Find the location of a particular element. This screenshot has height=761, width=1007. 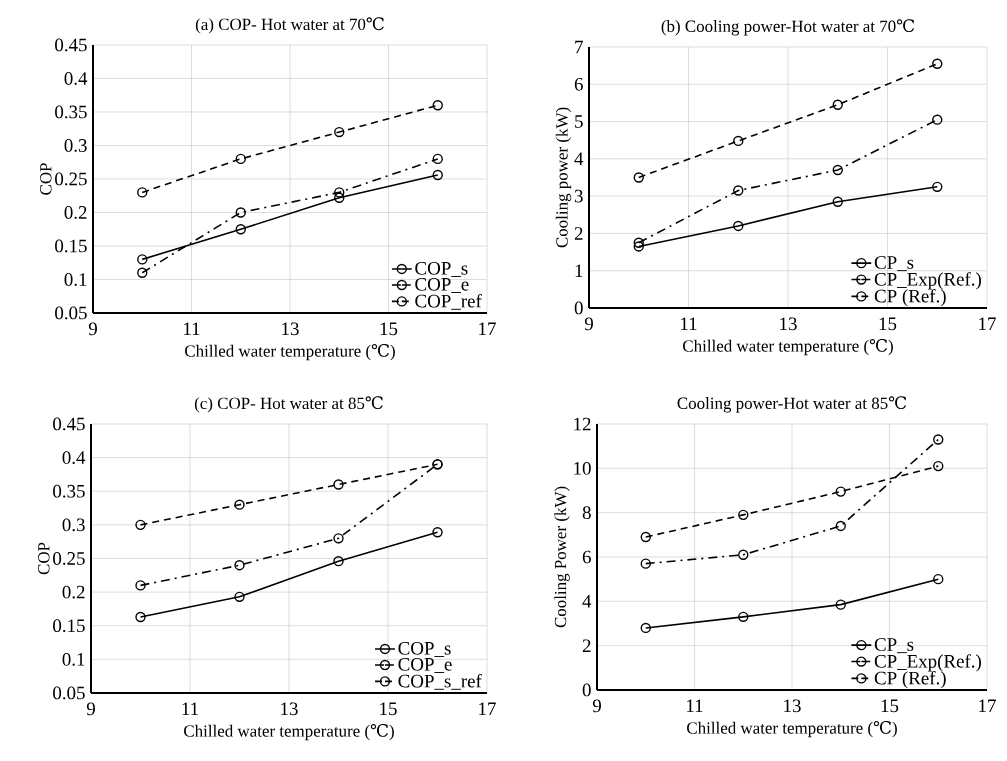

legend-label: COP_s_ref is located at coordinates (440, 681).